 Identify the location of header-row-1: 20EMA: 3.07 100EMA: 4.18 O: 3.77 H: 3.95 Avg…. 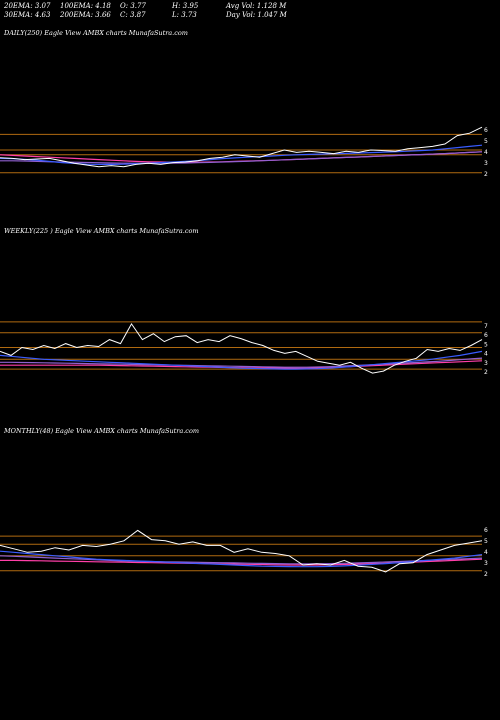
(145, 6).